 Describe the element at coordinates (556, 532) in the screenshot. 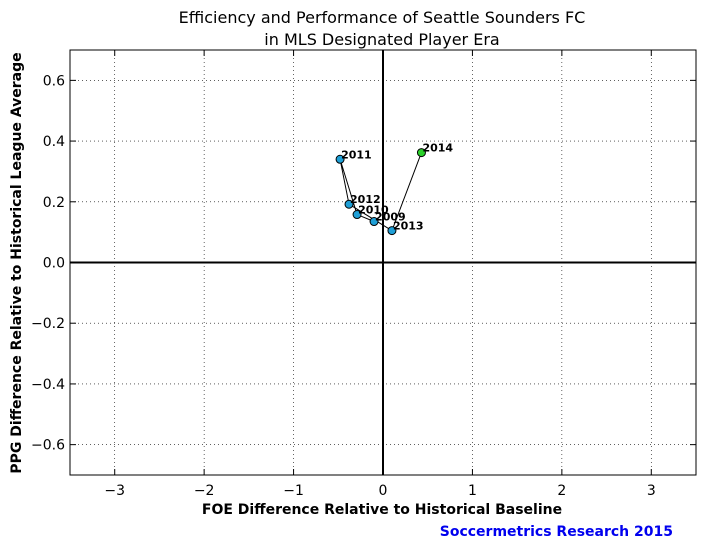

I see `credit-text: Soccermetrics Research 2015` at that location.